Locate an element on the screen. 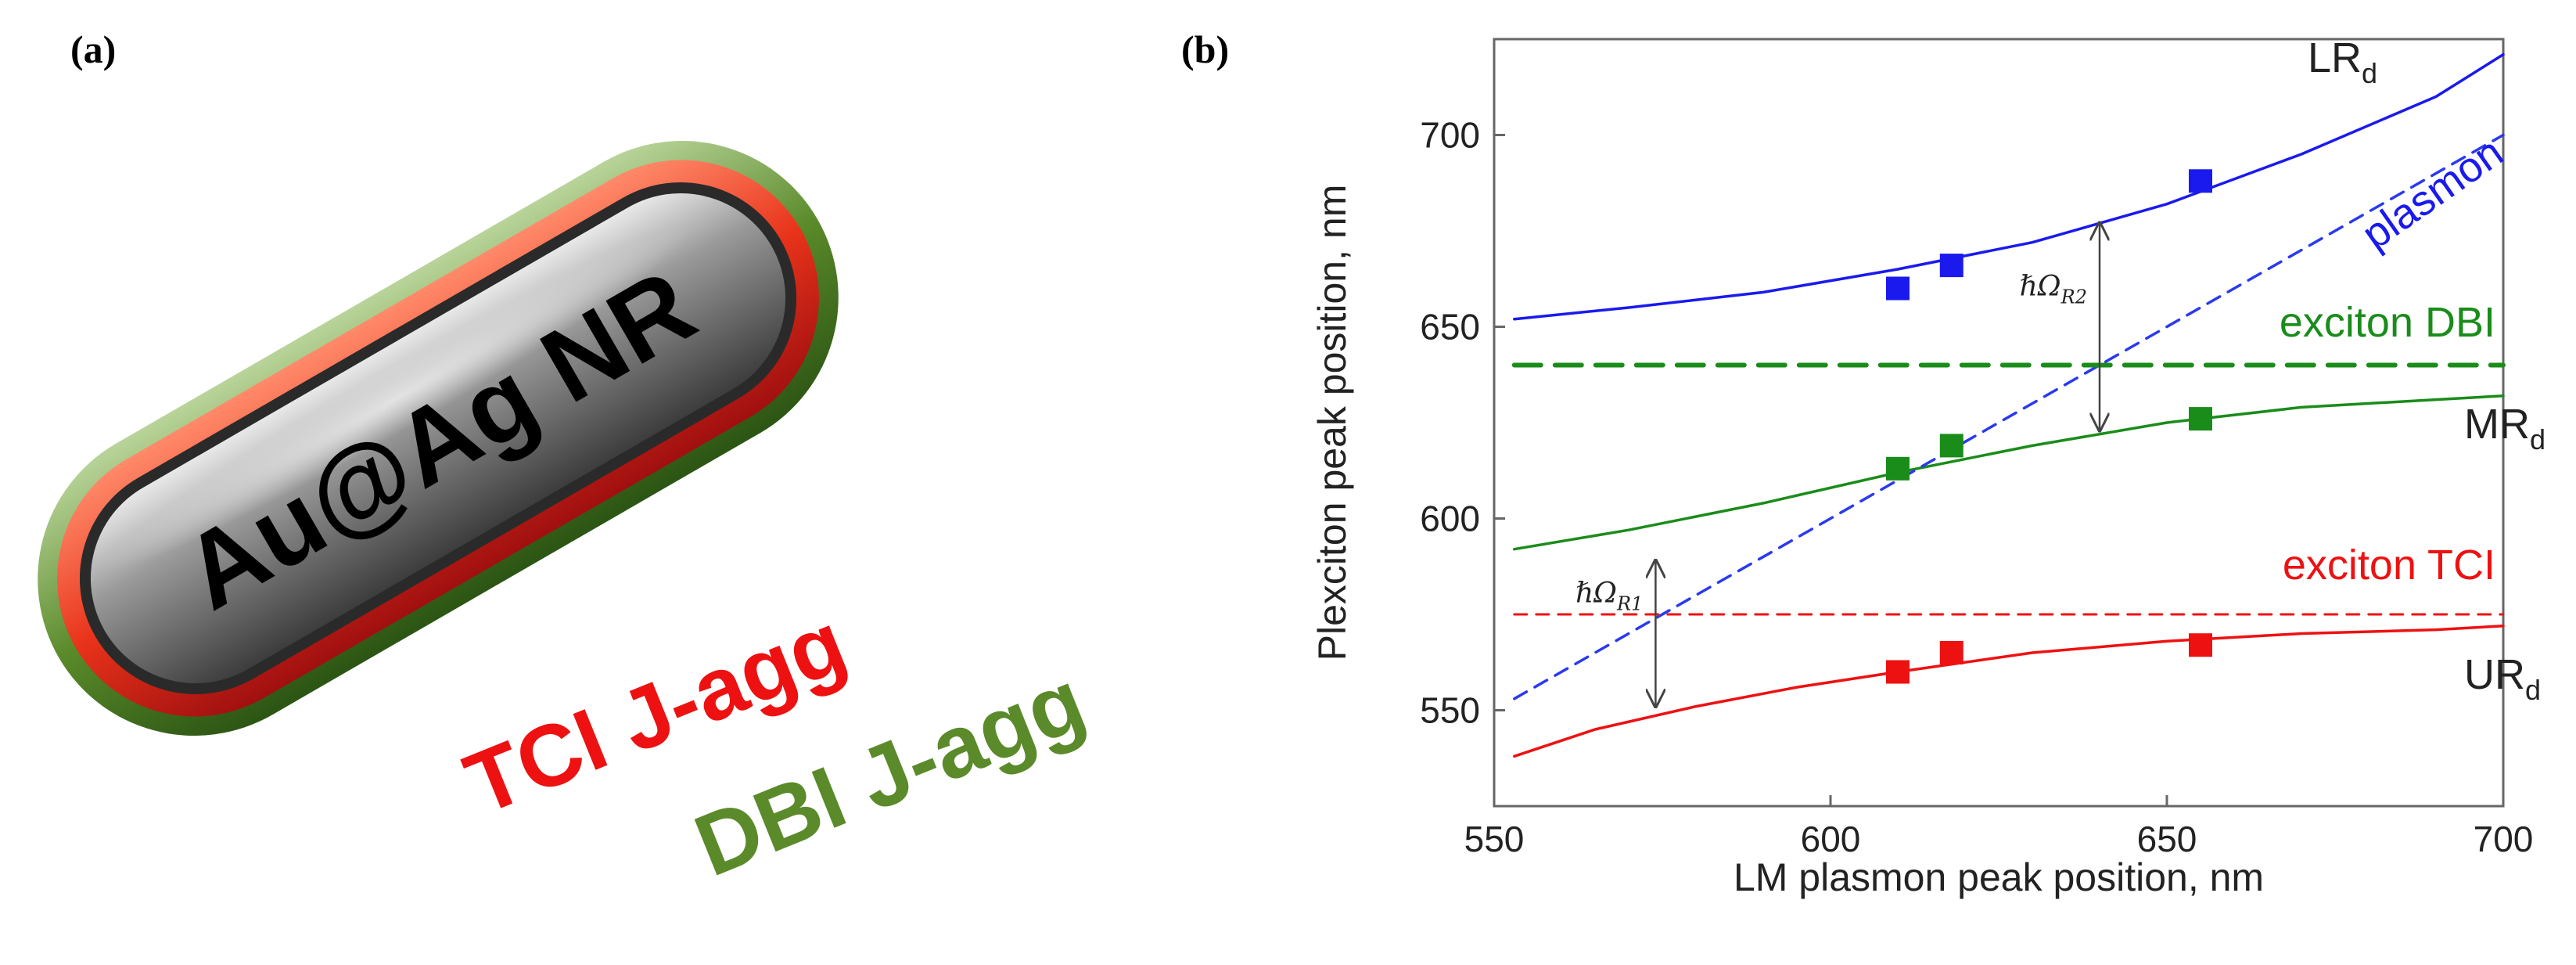 This screenshot has height=965, width=2576. points-layer is located at coordinates (2049, 426).